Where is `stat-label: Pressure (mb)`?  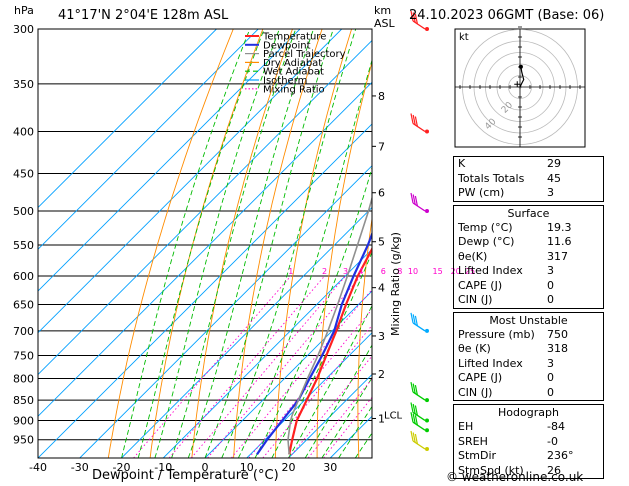
stat-label: Pressure (mb) is located at coordinates (496, 334).